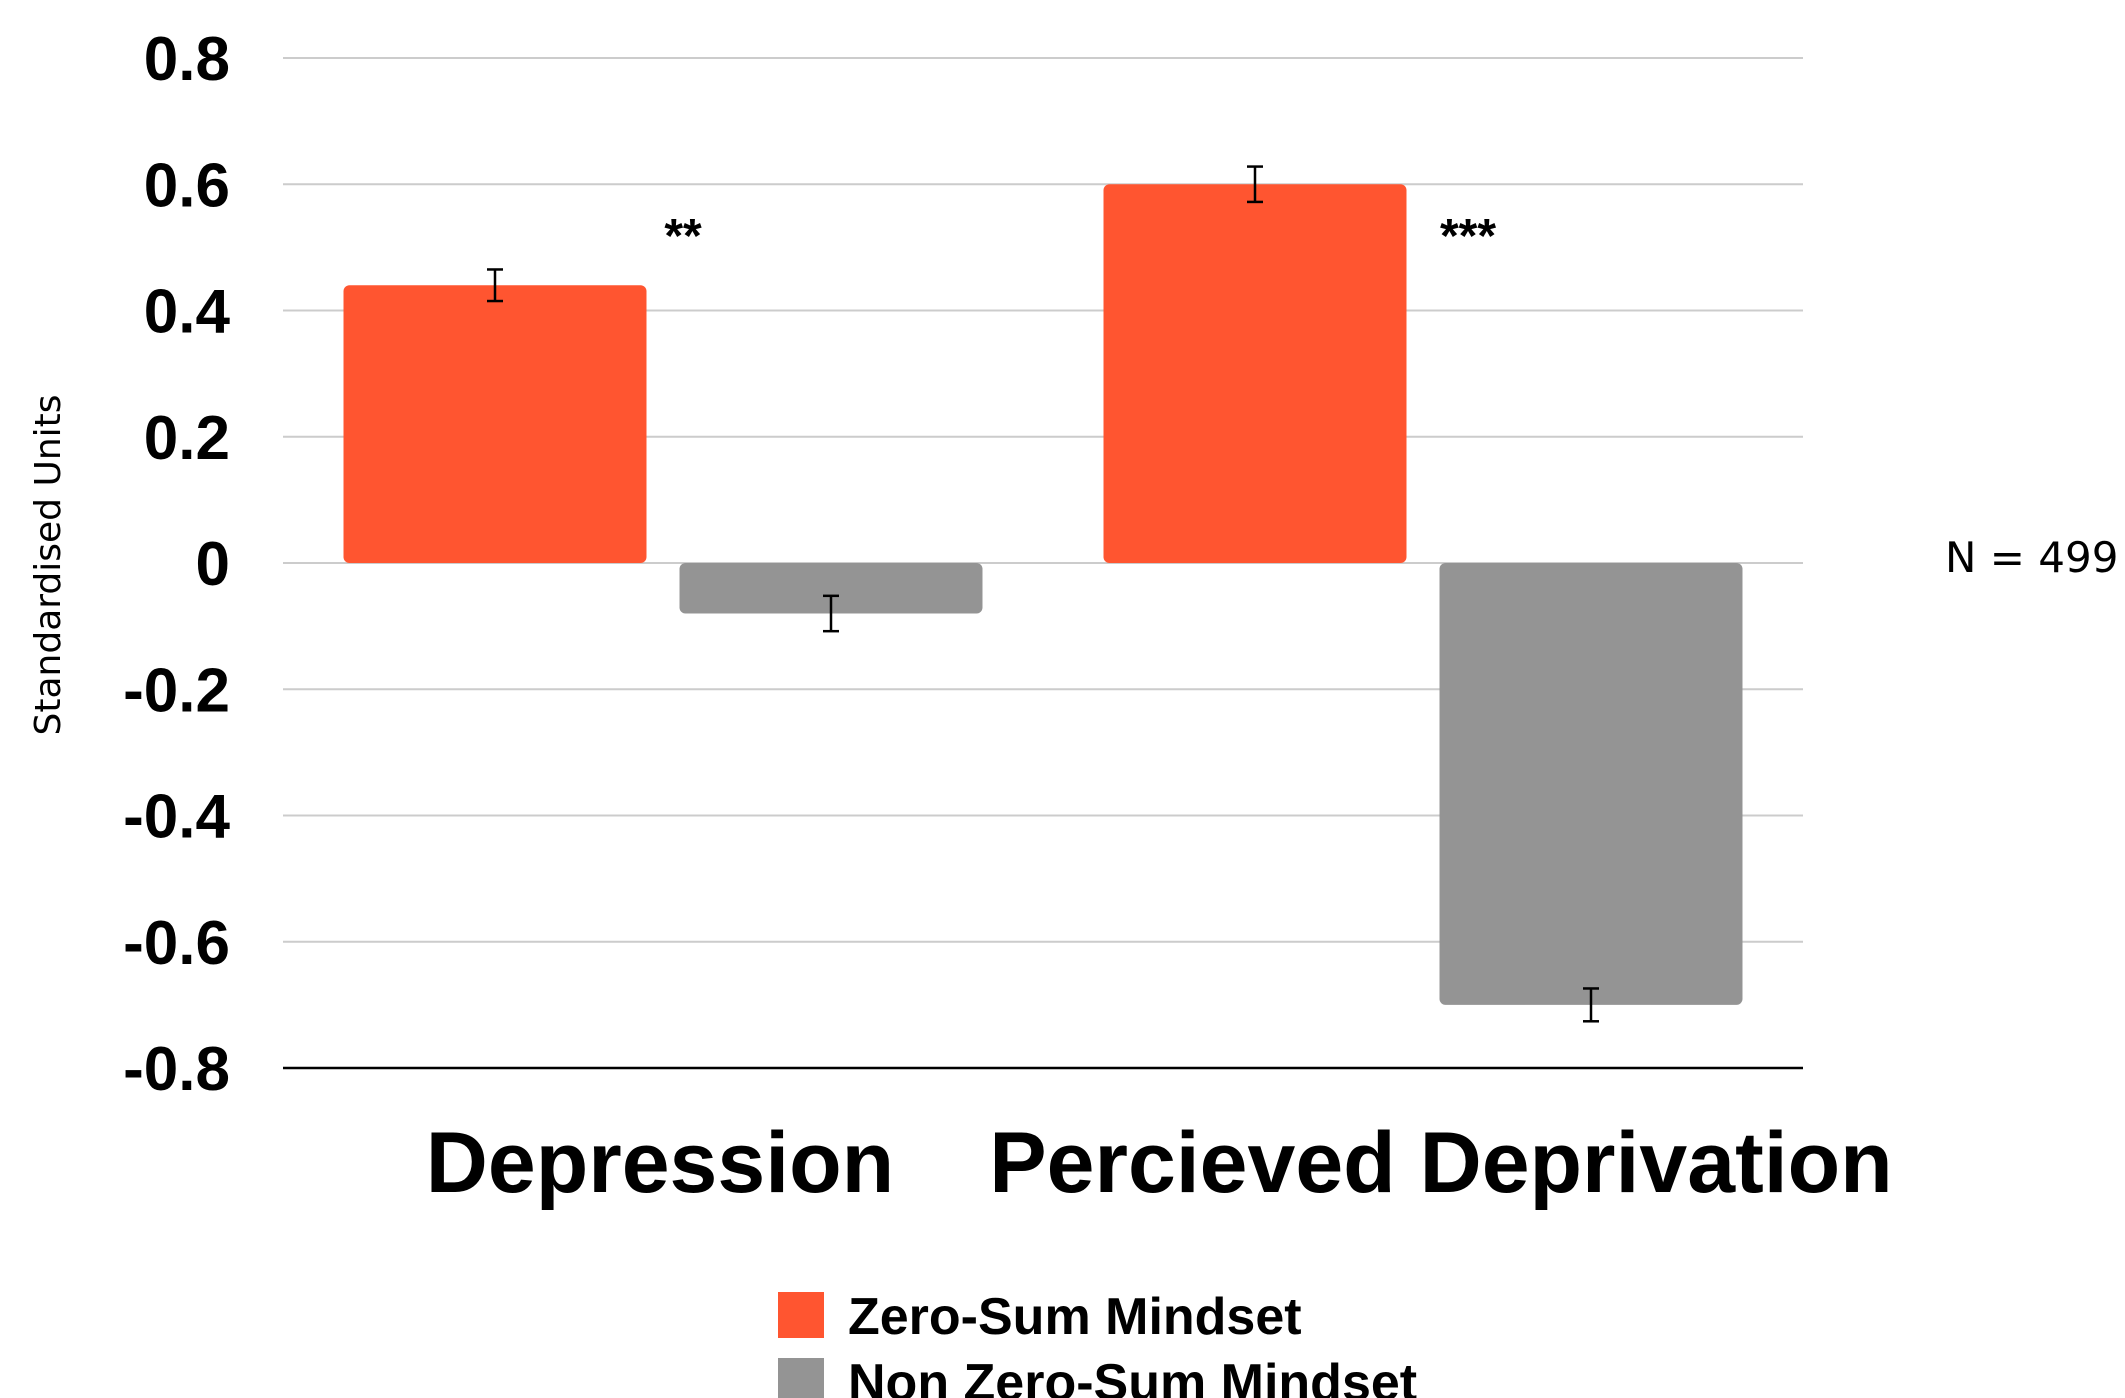  I want to click on y-tick-label: 0.2, so click(187, 438).